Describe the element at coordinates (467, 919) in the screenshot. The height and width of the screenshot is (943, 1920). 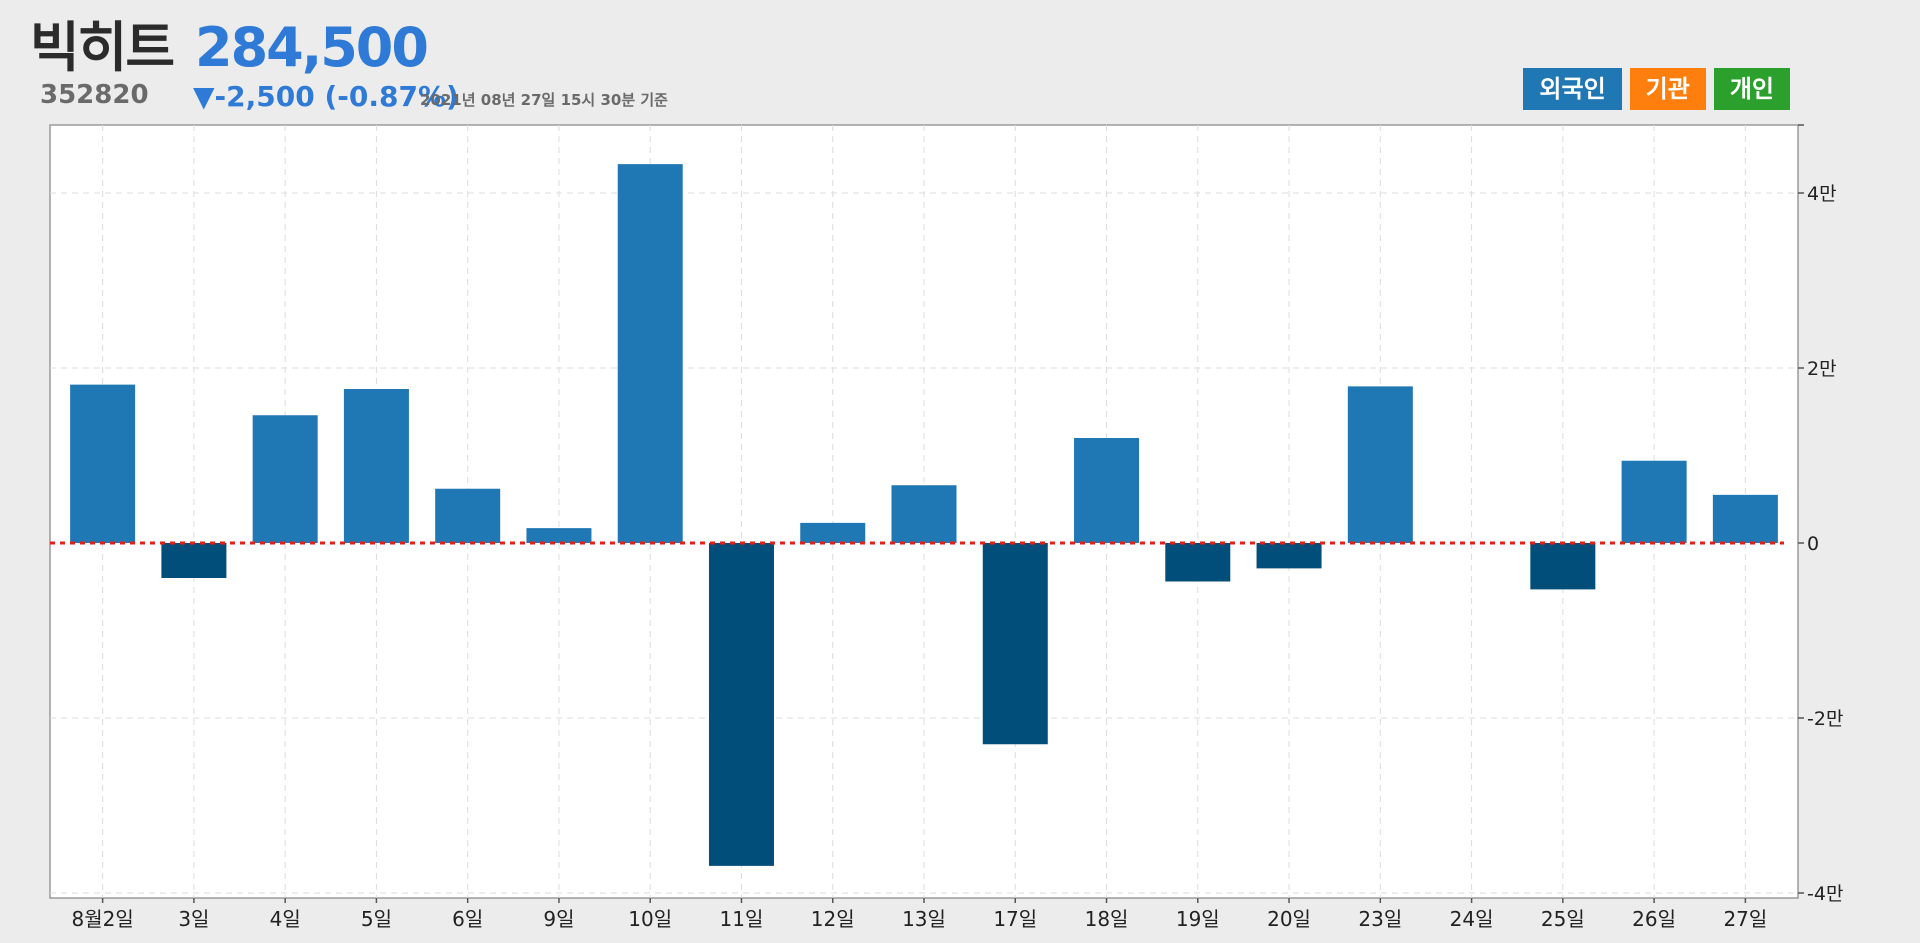
I see `x-tick-label: 6일` at that location.